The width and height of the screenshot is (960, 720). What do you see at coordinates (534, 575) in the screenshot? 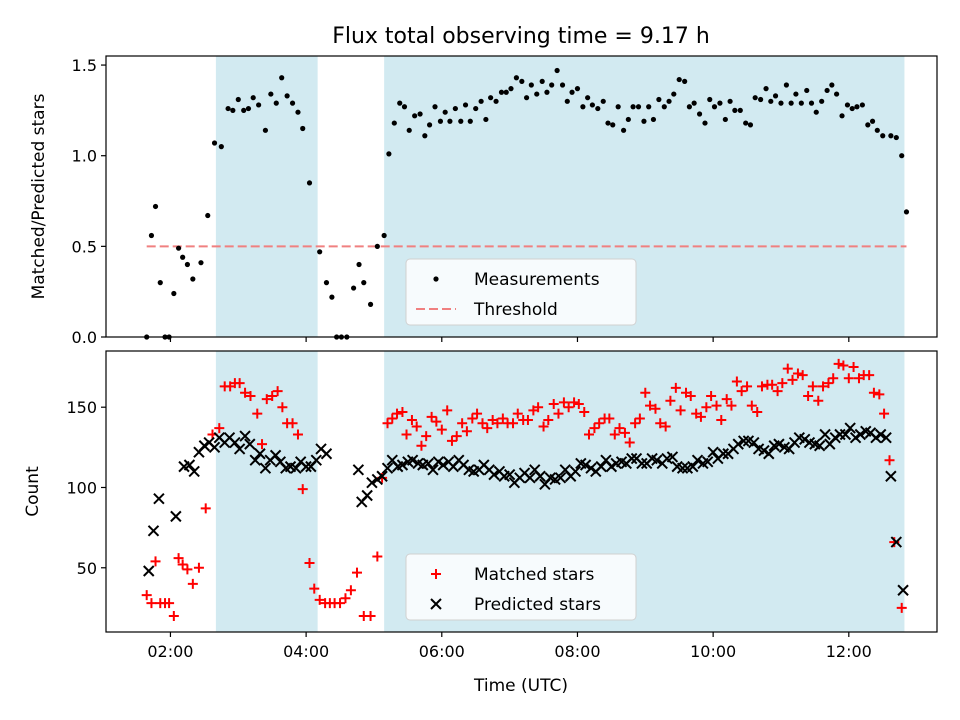
I see `legend-label: Matched stars` at bounding box center [534, 575].